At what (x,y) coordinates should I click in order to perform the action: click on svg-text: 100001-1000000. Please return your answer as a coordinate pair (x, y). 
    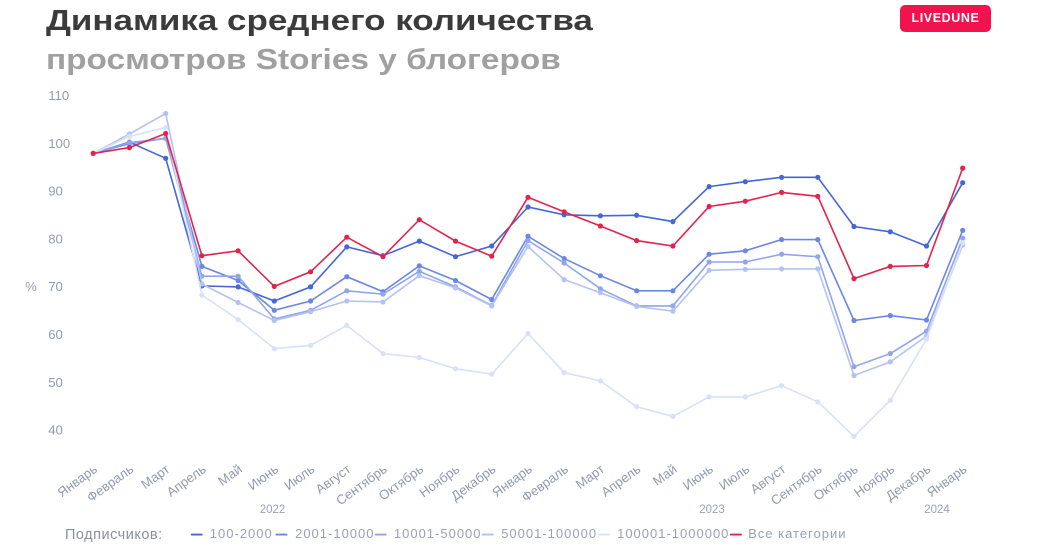
    Looking at the image, I should click on (673, 533).